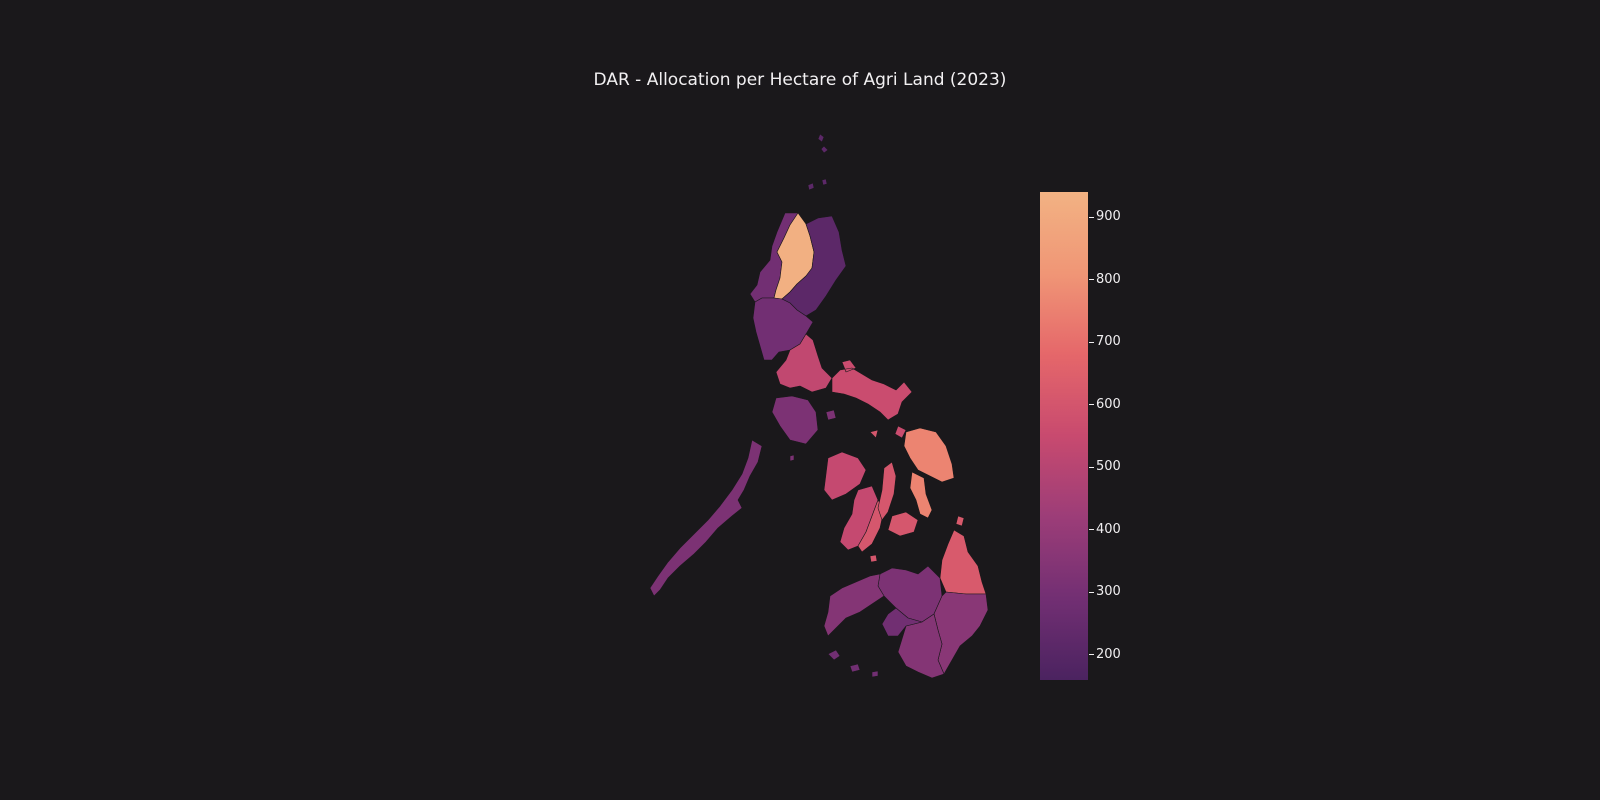 This screenshot has height=800, width=1600. Describe the element at coordinates (818, 162) in the screenshot. I see `map-region-batanes` at that location.